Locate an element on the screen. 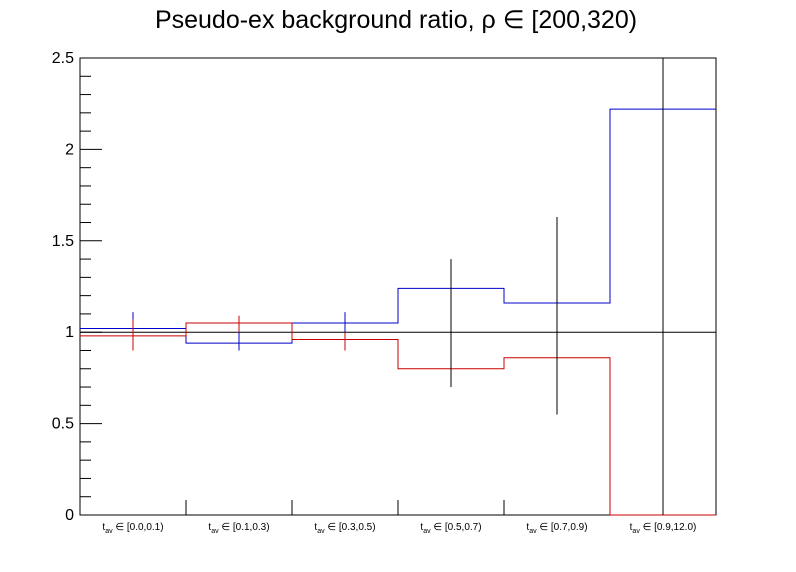 This screenshot has width=796, height=572. x-category-label: tav ∈ [0.9,12.0) is located at coordinates (663, 528).